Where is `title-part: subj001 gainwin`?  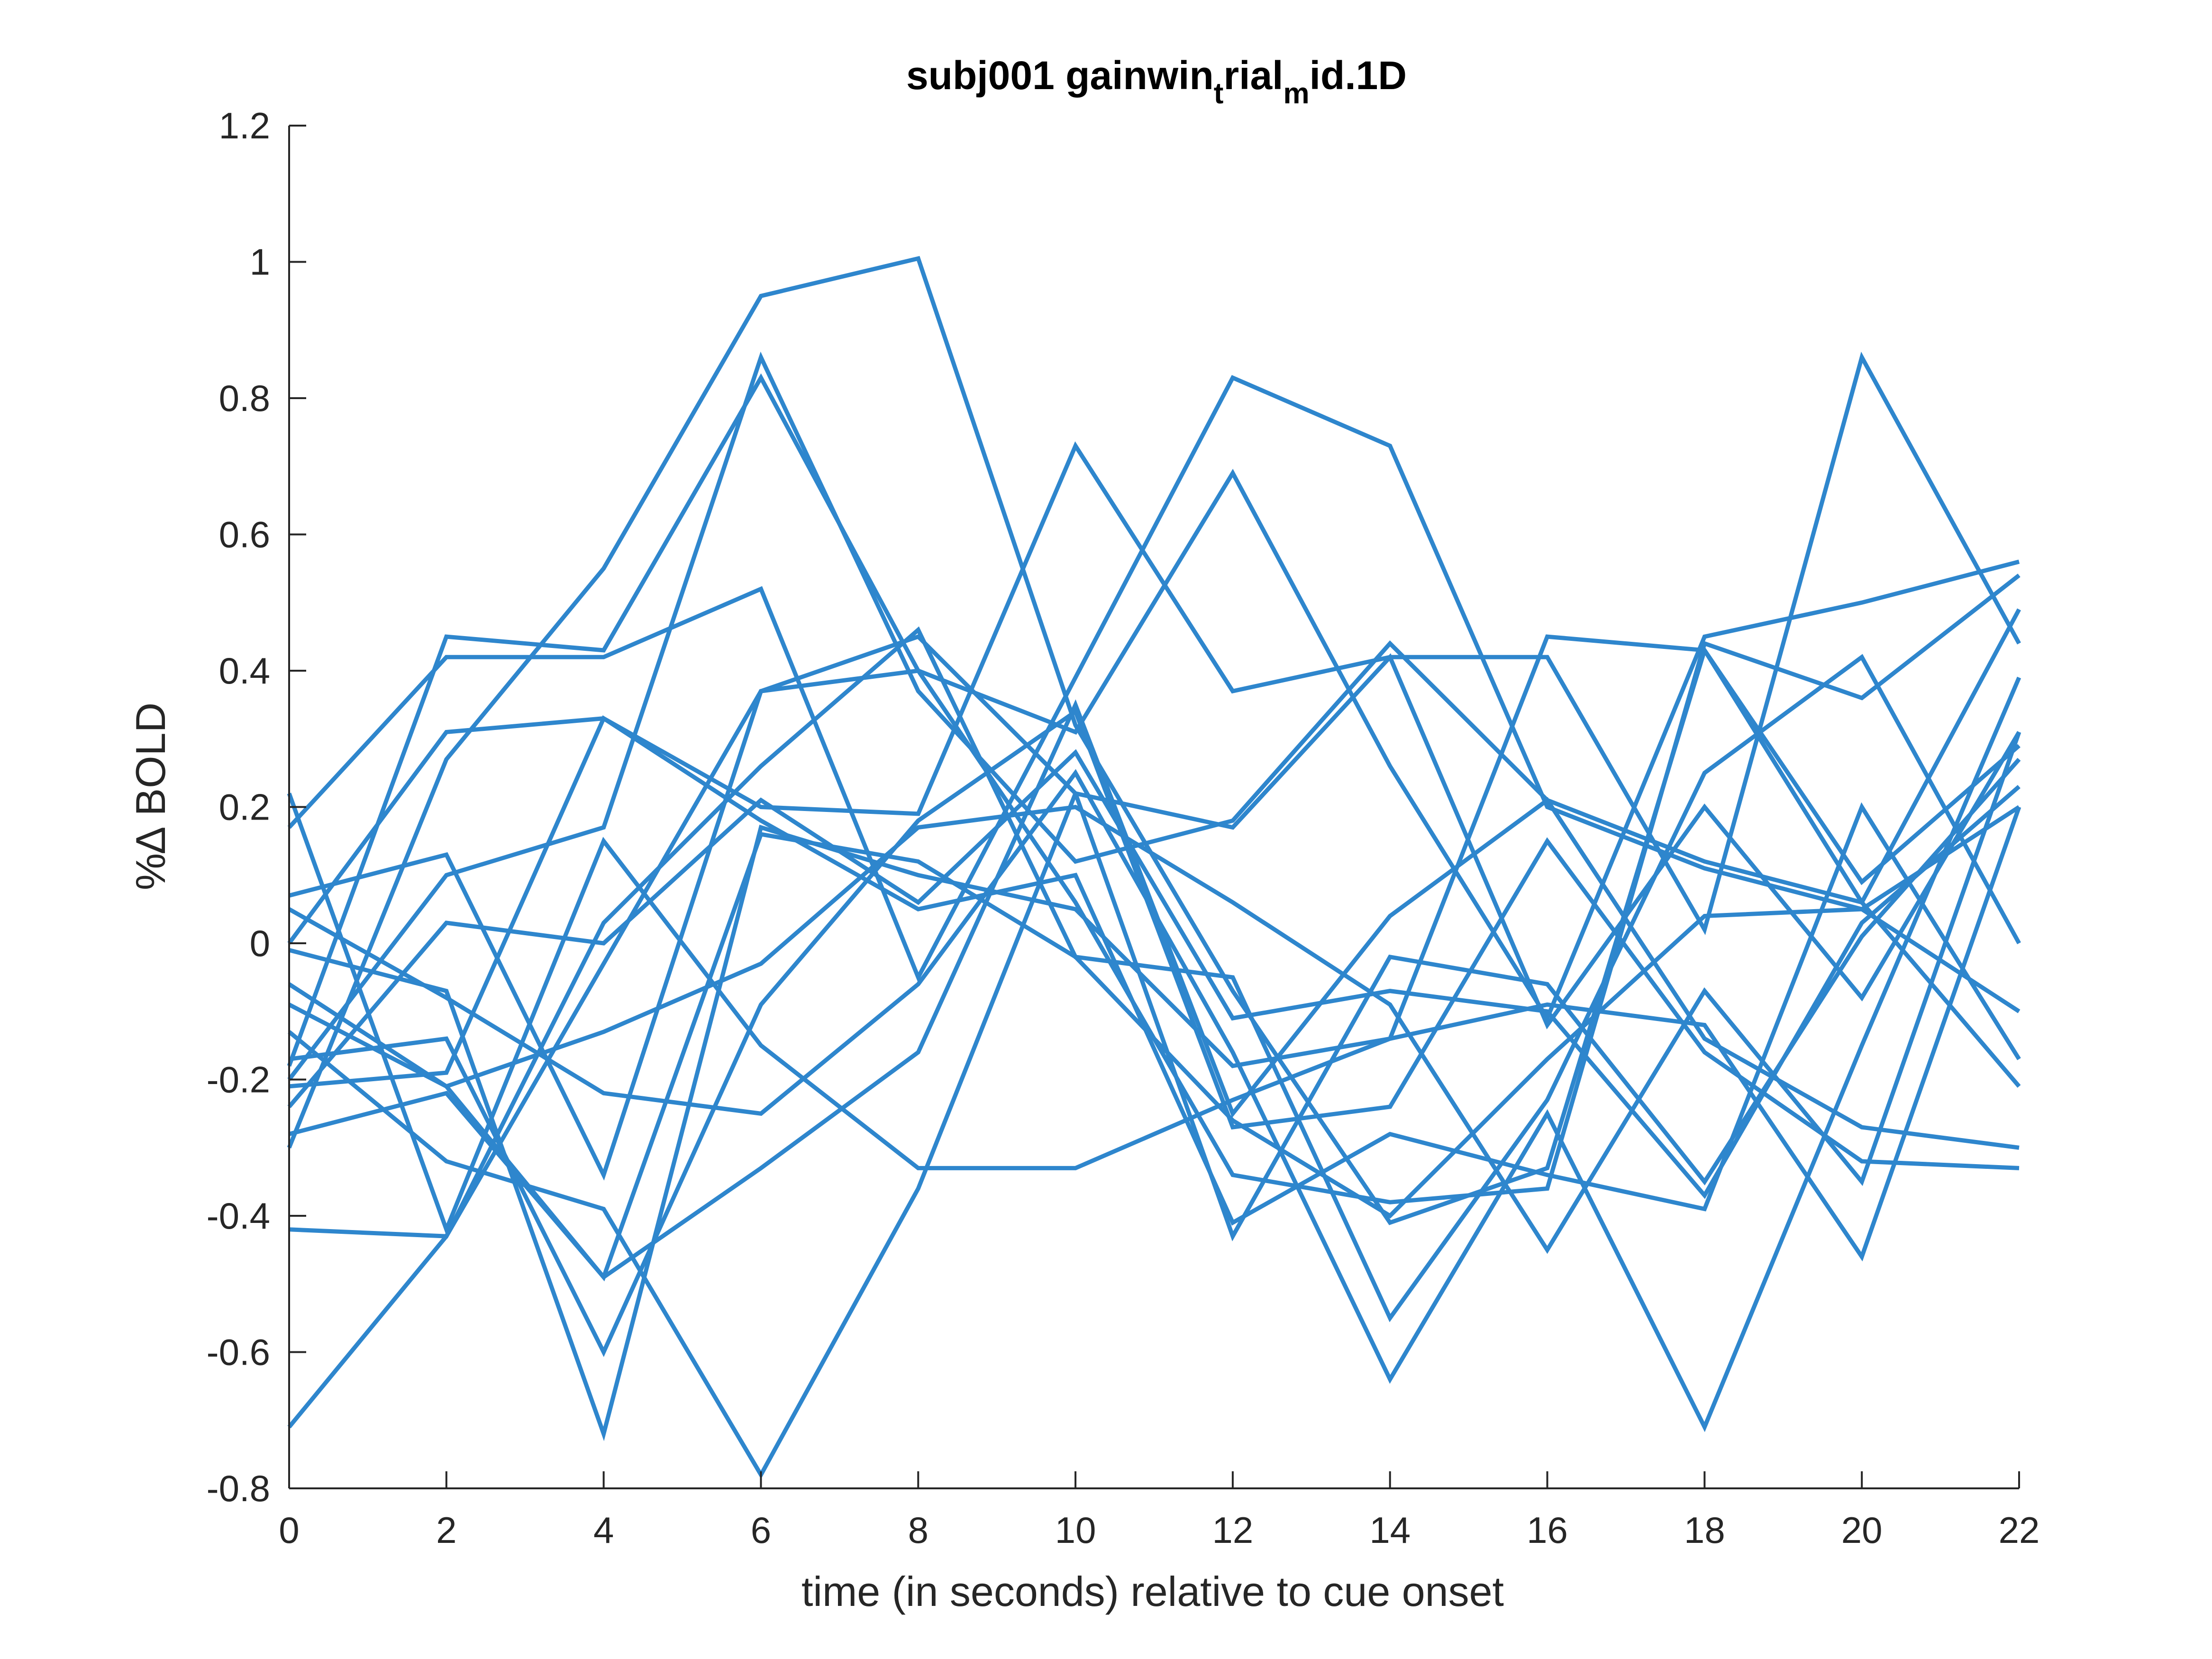 title-part: subj001 gainwin is located at coordinates (1060, 75).